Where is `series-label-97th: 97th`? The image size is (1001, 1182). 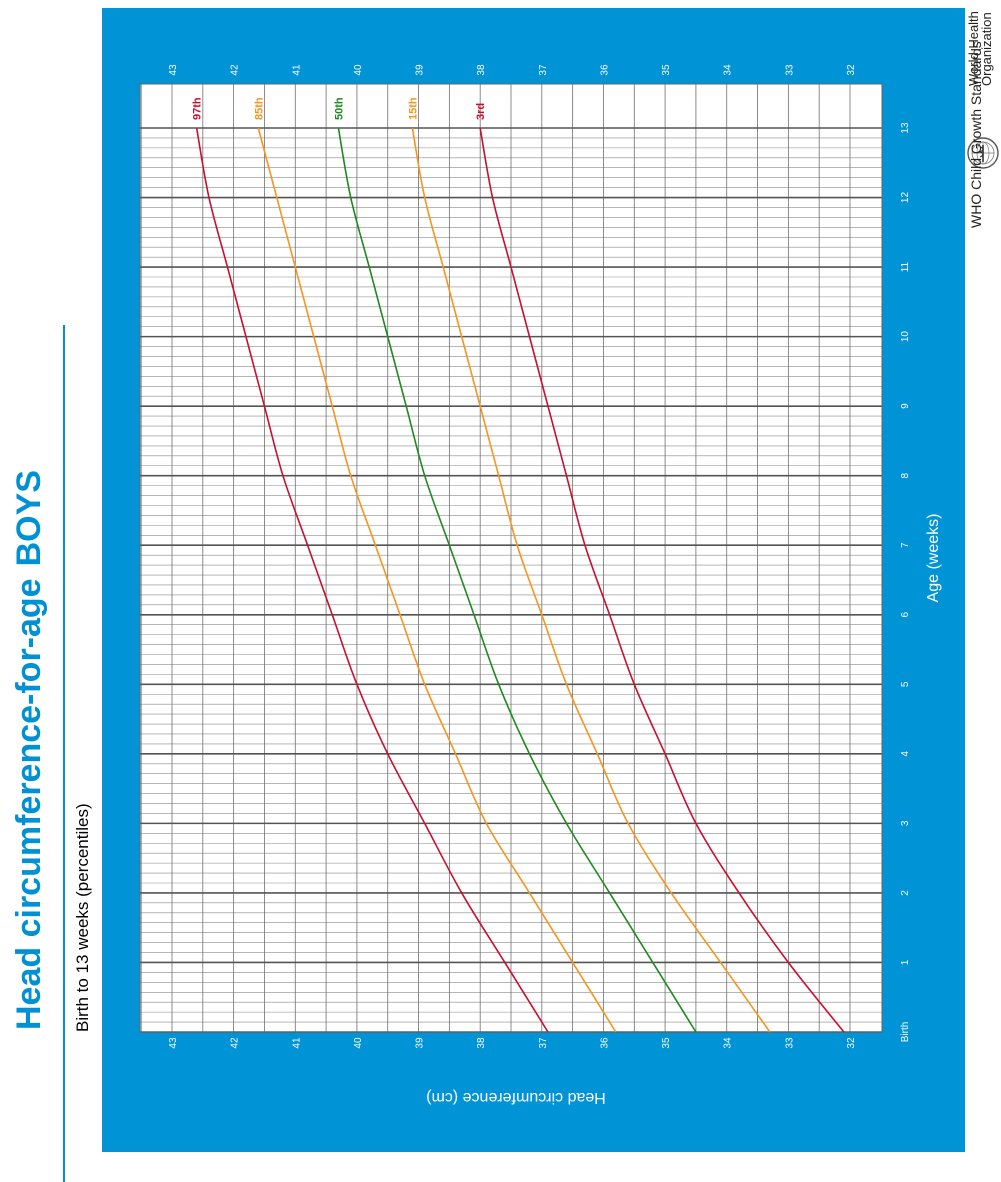 series-label-97th: 97th is located at coordinates (198, 108).